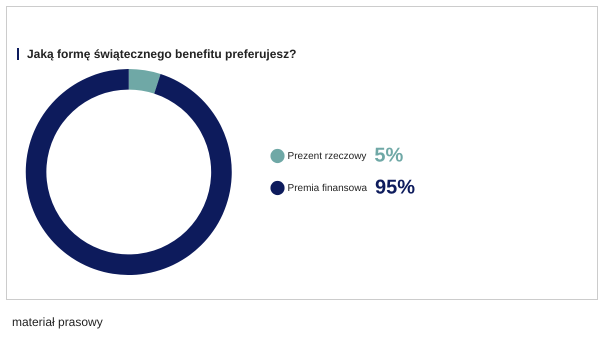 Image resolution: width=604 pixels, height=339 pixels. I want to click on text: materiał prasowy, so click(57, 322).